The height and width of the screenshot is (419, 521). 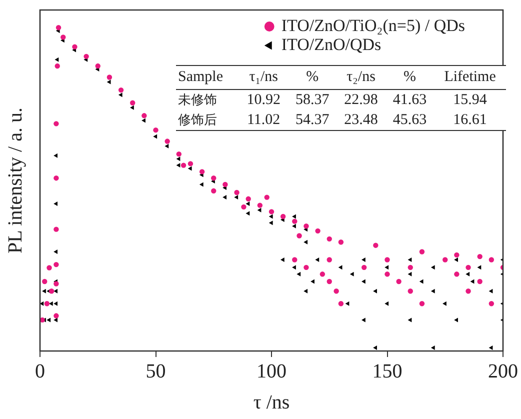 I want to click on x-tick-label: 200, so click(x=503, y=371).